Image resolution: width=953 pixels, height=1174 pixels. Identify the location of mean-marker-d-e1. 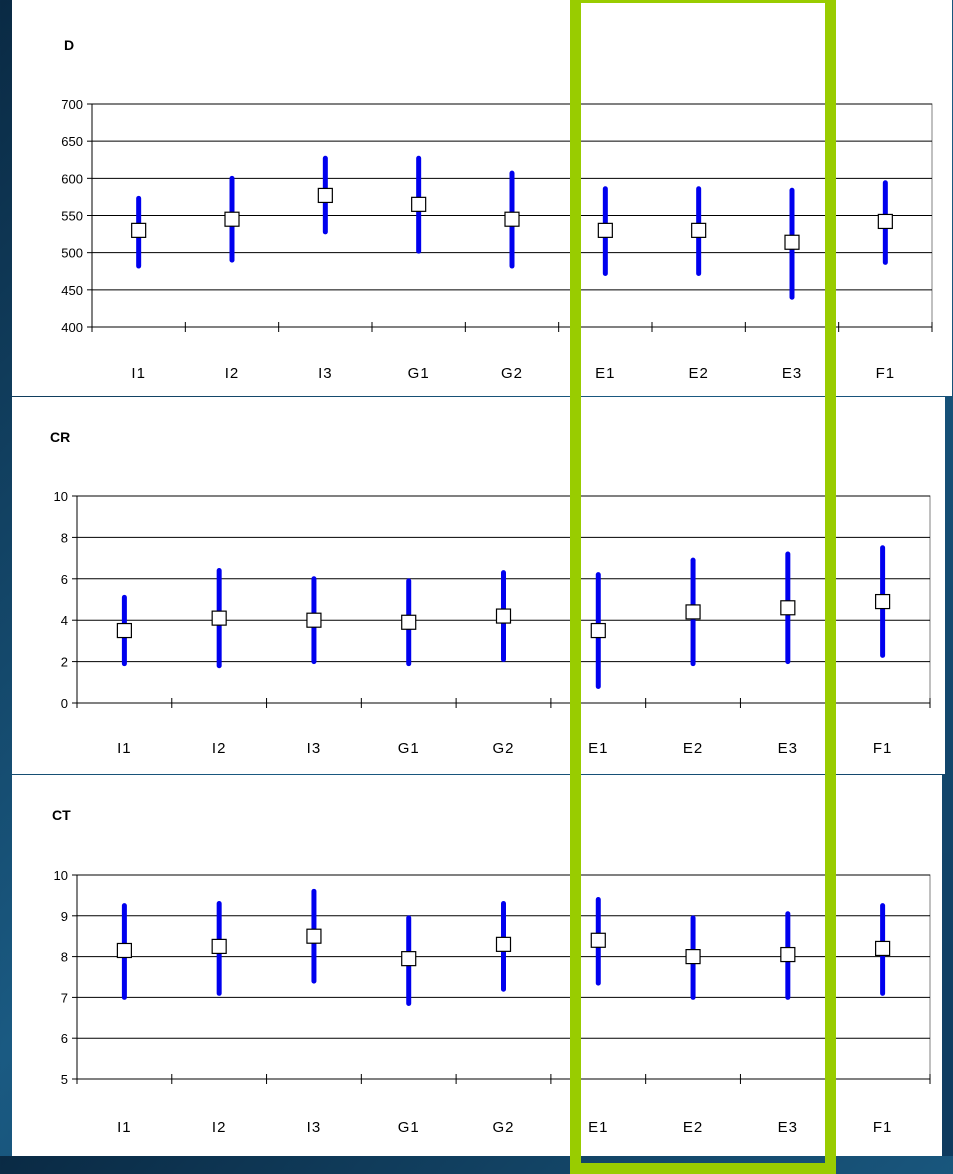
(605, 230).